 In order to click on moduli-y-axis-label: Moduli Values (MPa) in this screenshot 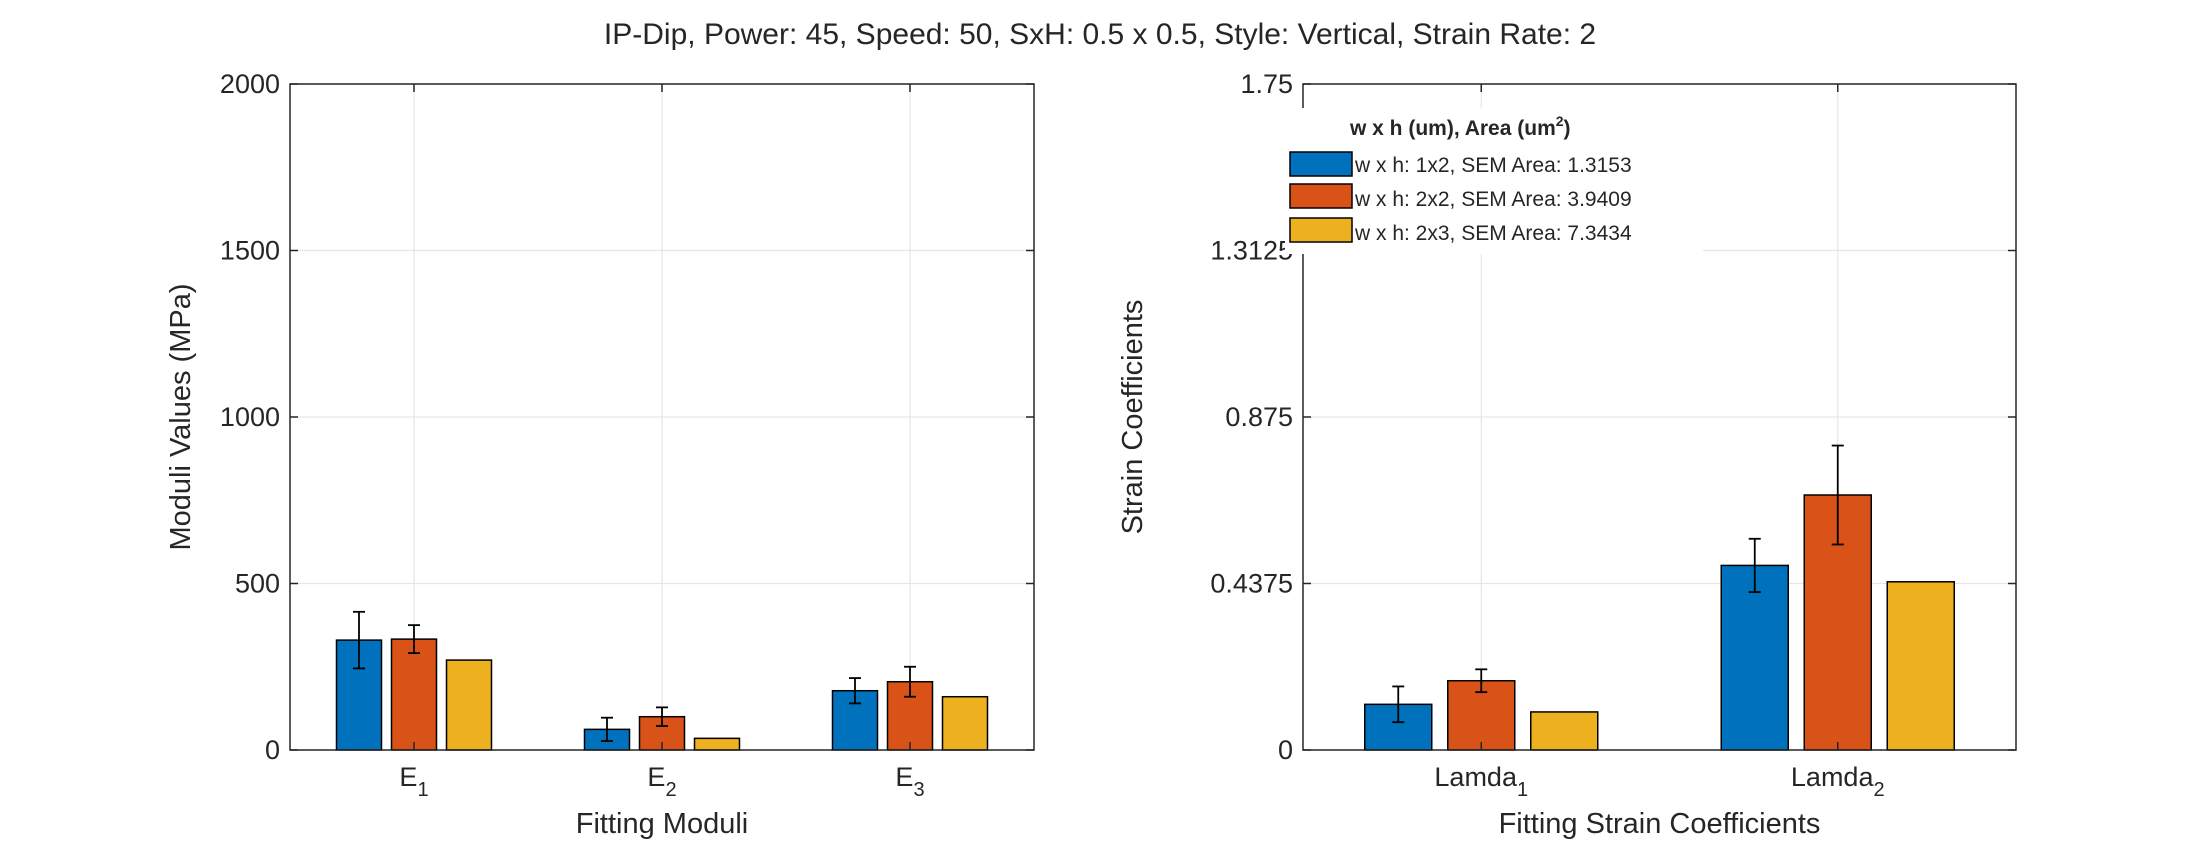, I will do `click(181, 416)`.